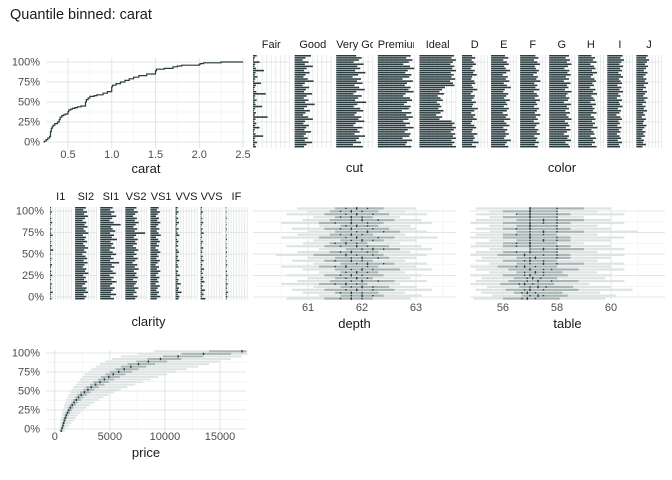 This screenshot has height=480, width=672. I want to click on svg-text: 58, so click(557, 308).